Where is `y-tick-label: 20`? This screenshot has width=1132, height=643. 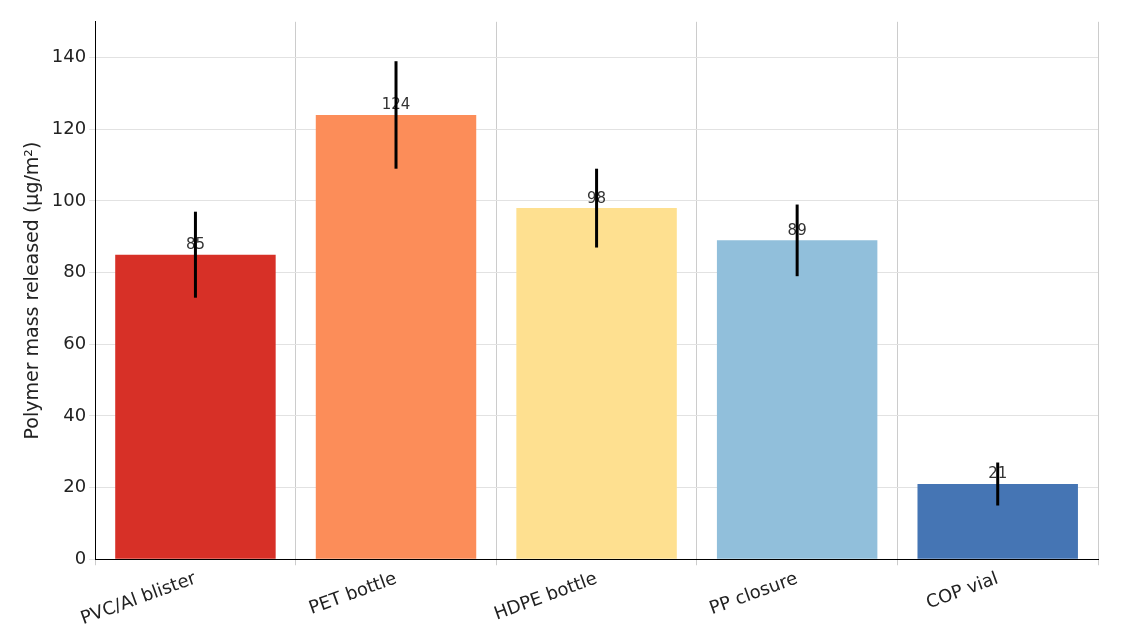 y-tick-label: 20 is located at coordinates (75, 486).